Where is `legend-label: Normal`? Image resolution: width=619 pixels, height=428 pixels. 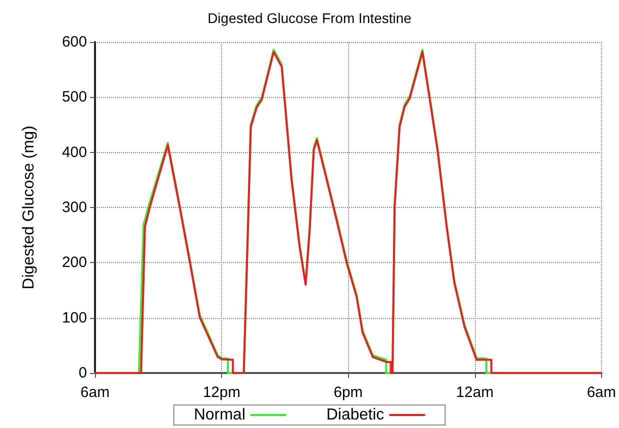
legend-label: Normal is located at coordinates (220, 415).